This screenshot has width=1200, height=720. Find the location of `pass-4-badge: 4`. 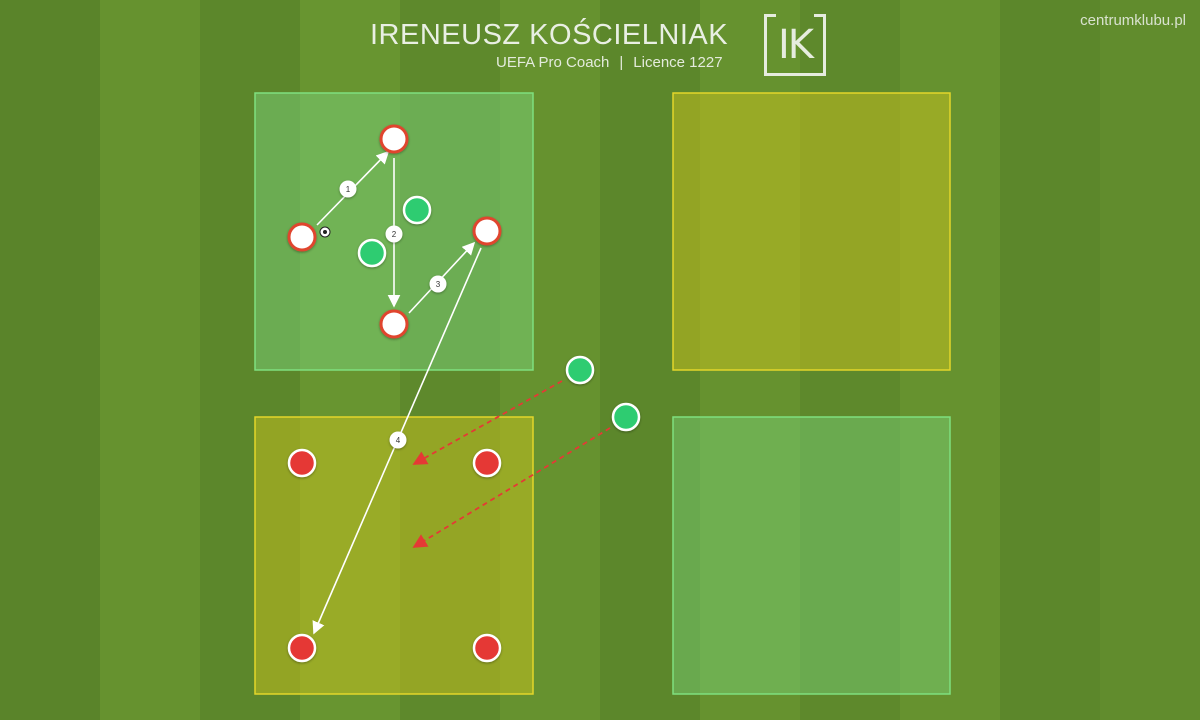

pass-4-badge: 4 is located at coordinates (398, 440).